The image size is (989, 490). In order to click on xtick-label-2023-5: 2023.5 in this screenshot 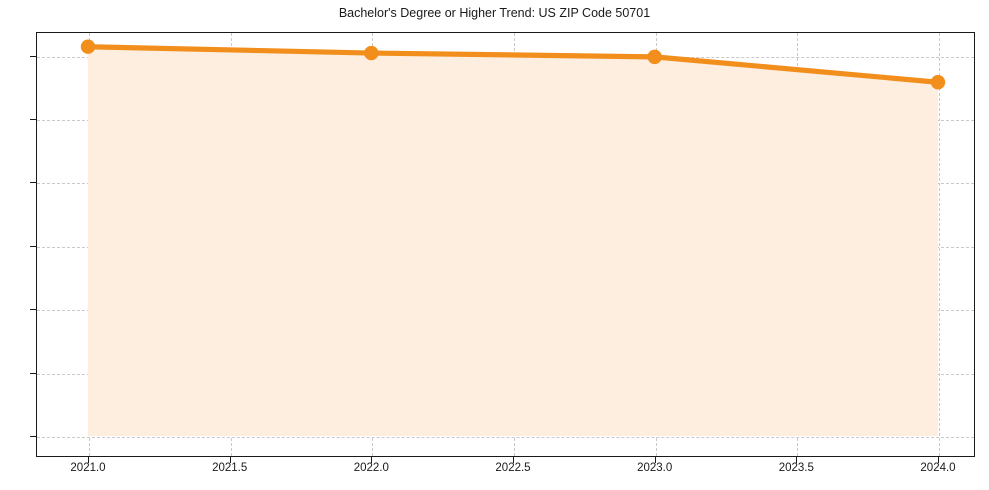, I will do `click(796, 468)`.